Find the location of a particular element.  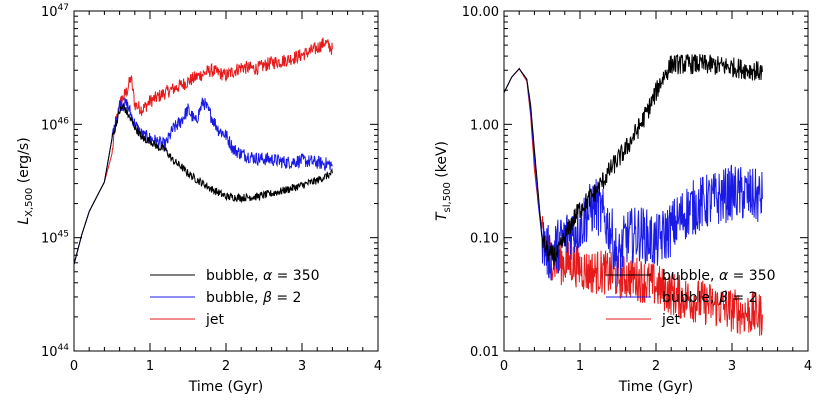

y-axis-label: Tsl,500 (keV) is located at coordinates (443, 181).